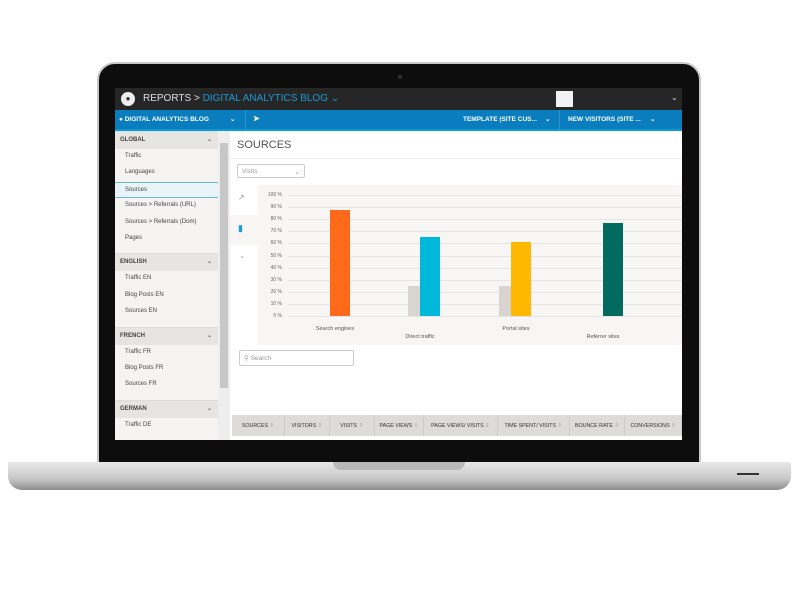 The image size is (800, 597). Describe the element at coordinates (276, 291) in the screenshot. I see `y-tick-label: 20 %` at that location.